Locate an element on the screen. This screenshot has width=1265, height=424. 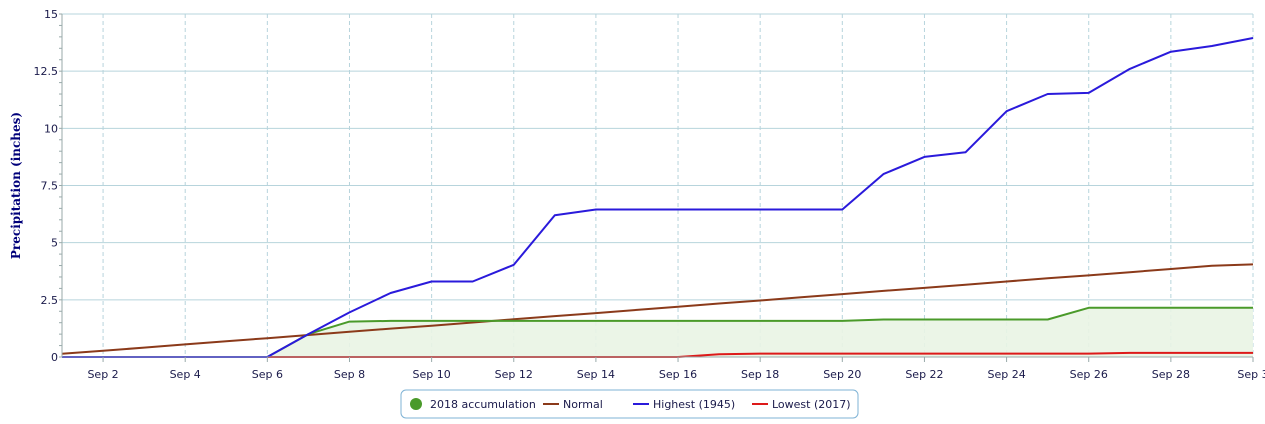
y-tick-label: 5 is located at coordinates (54, 243).